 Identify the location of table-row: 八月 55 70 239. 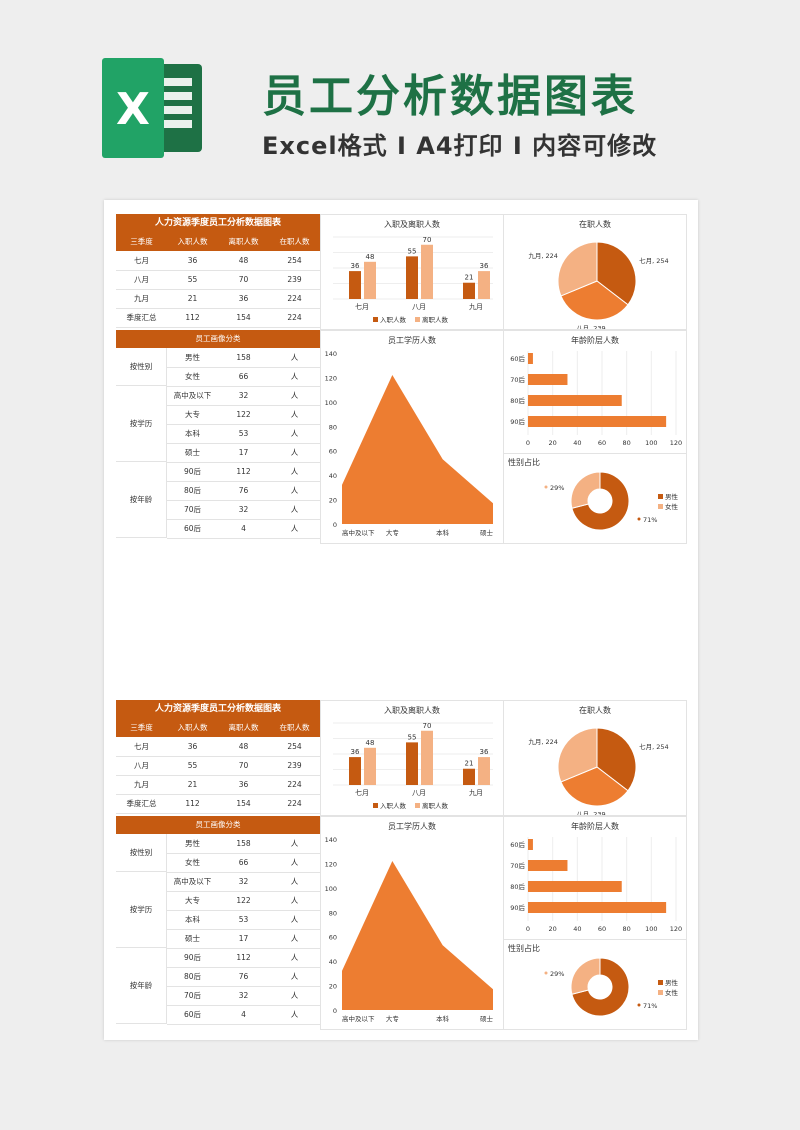
(218, 280).